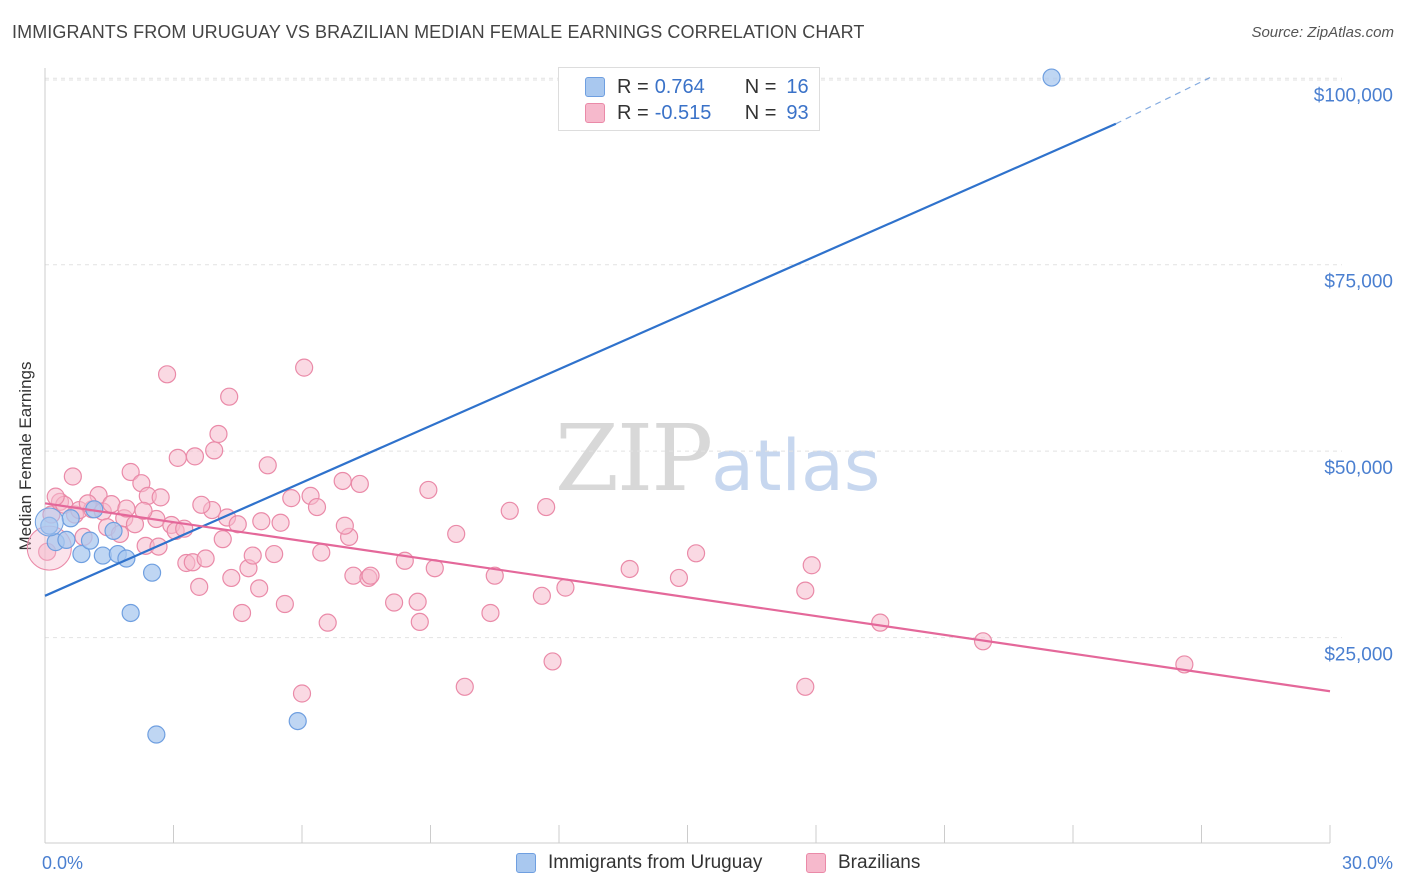 This screenshot has width=1406, height=892. I want to click on y-tick-labels: $25,000 $50,000 $75,000 $100,000, so click(1353, 375).